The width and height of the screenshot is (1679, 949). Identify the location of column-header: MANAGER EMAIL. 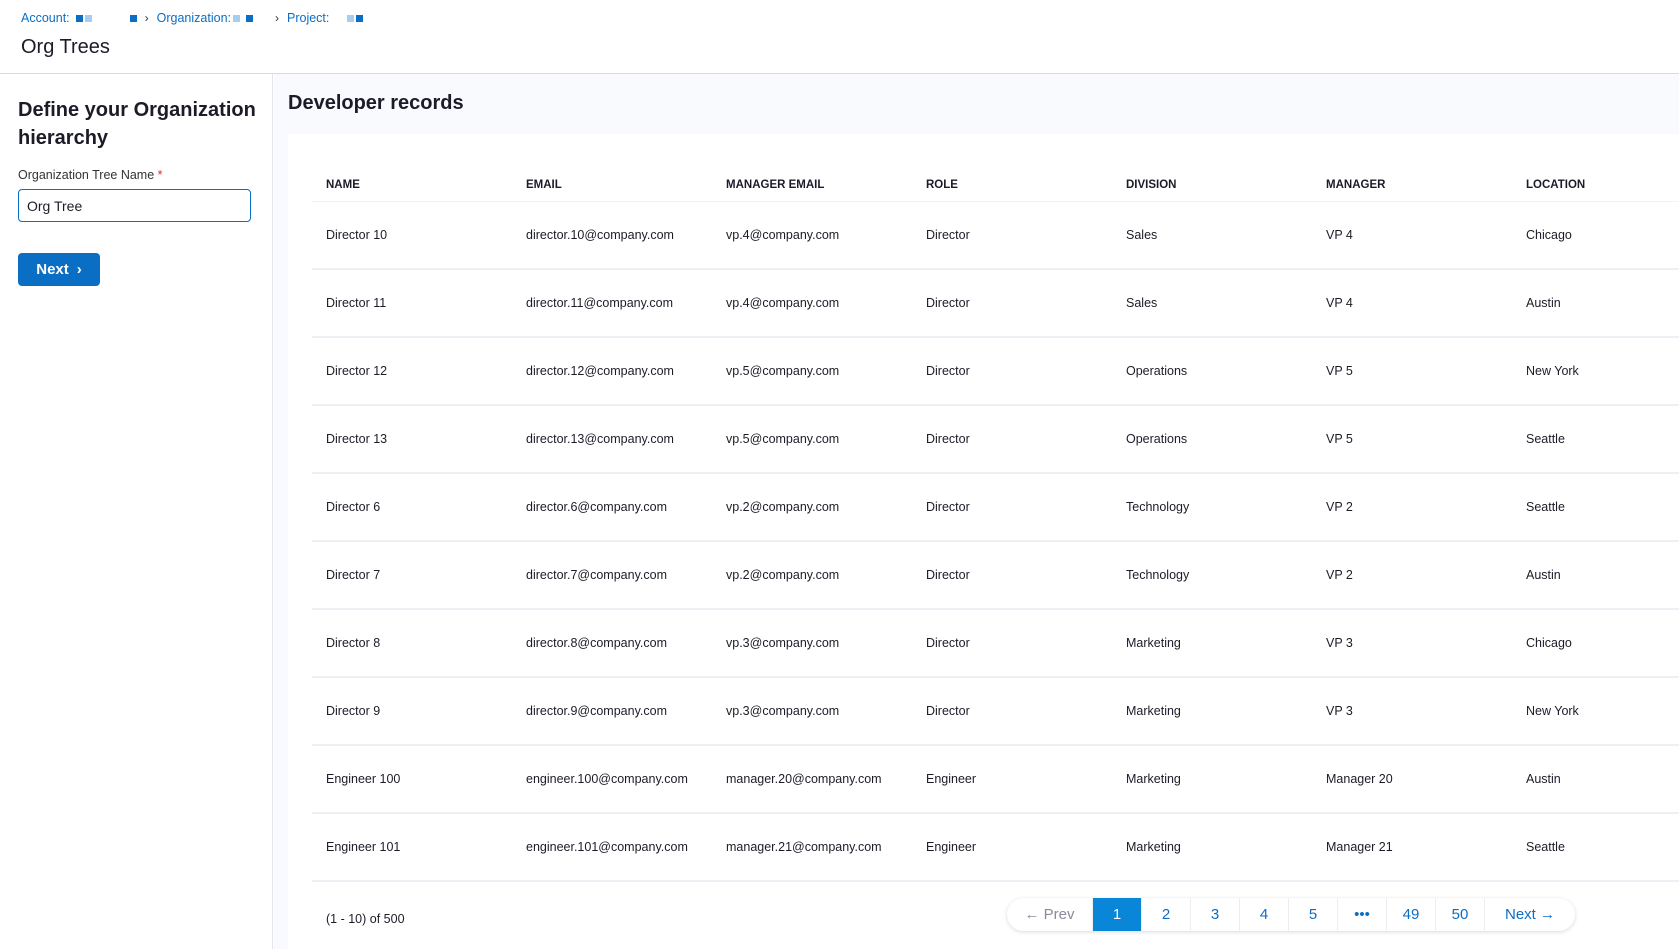
(775, 184).